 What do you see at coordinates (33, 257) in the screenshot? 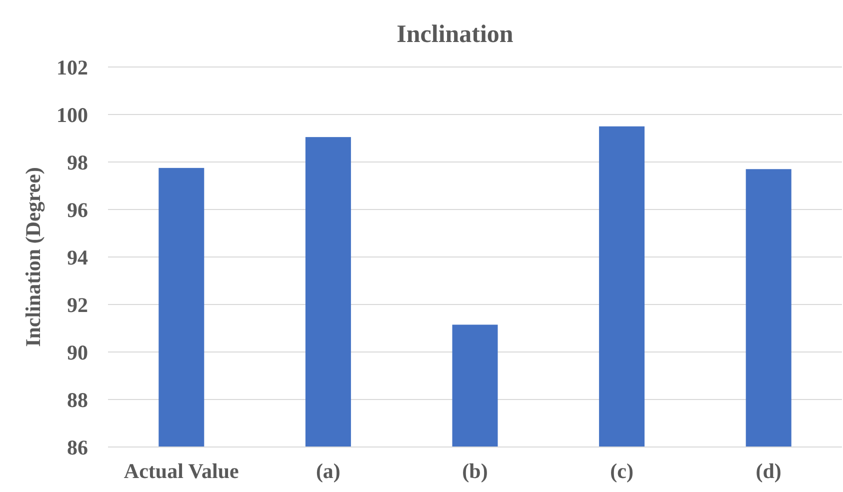
I see `y-axis-title: Inclination (Degree)` at bounding box center [33, 257].